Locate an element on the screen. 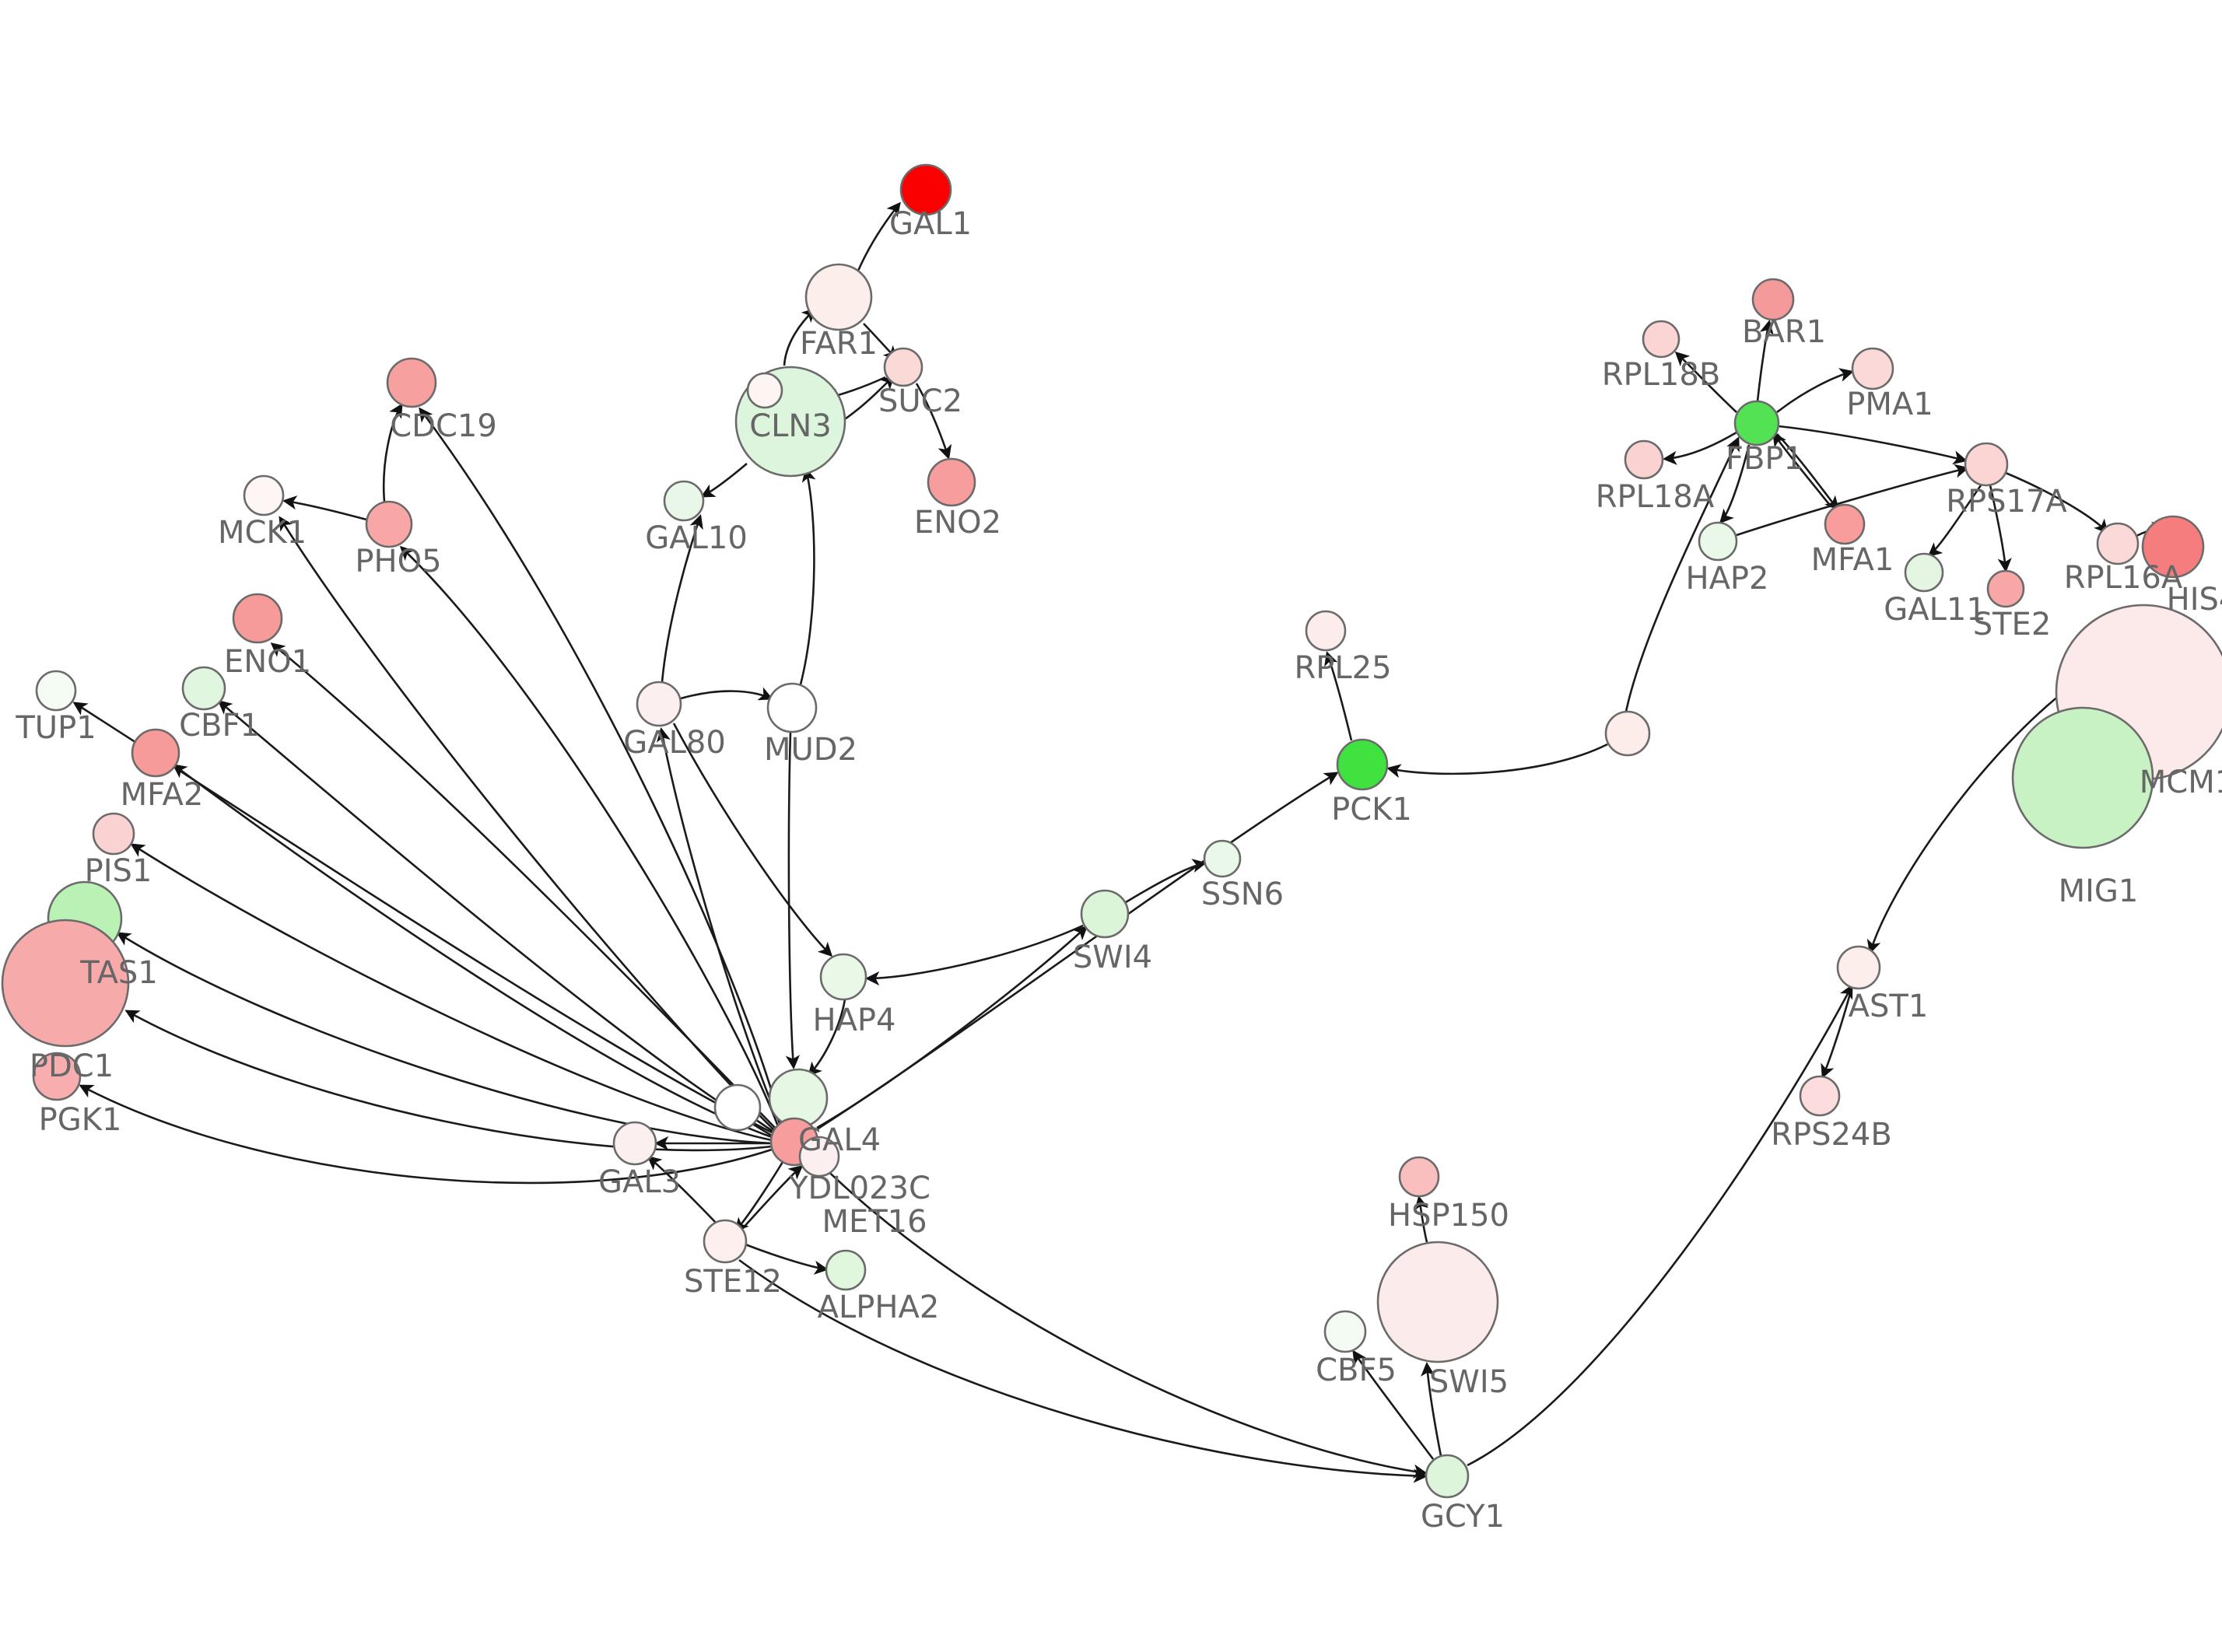 The height and width of the screenshot is (1652, 2222). edge-SWI5-to-HSP150 is located at coordinates (1421, 1219).